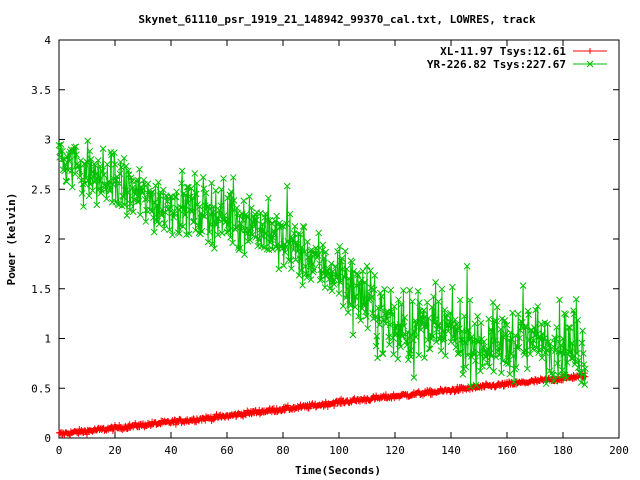 The image size is (640, 480). Describe the element at coordinates (170, 450) in the screenshot. I see `x-tick-label: 40` at that location.